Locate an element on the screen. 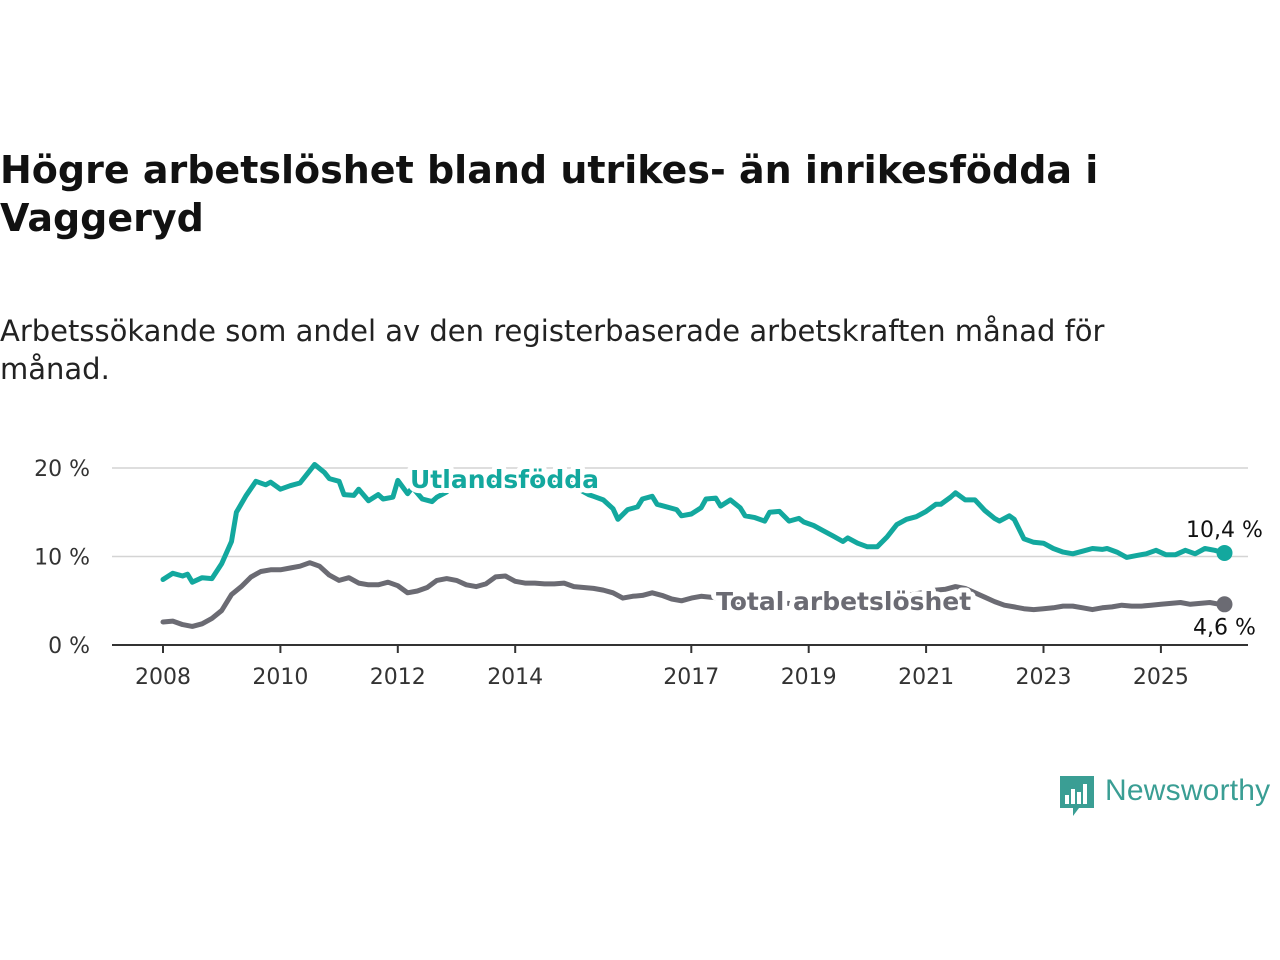 The width and height of the screenshot is (1280, 960). x-tick-label: 2014 is located at coordinates (515, 677).